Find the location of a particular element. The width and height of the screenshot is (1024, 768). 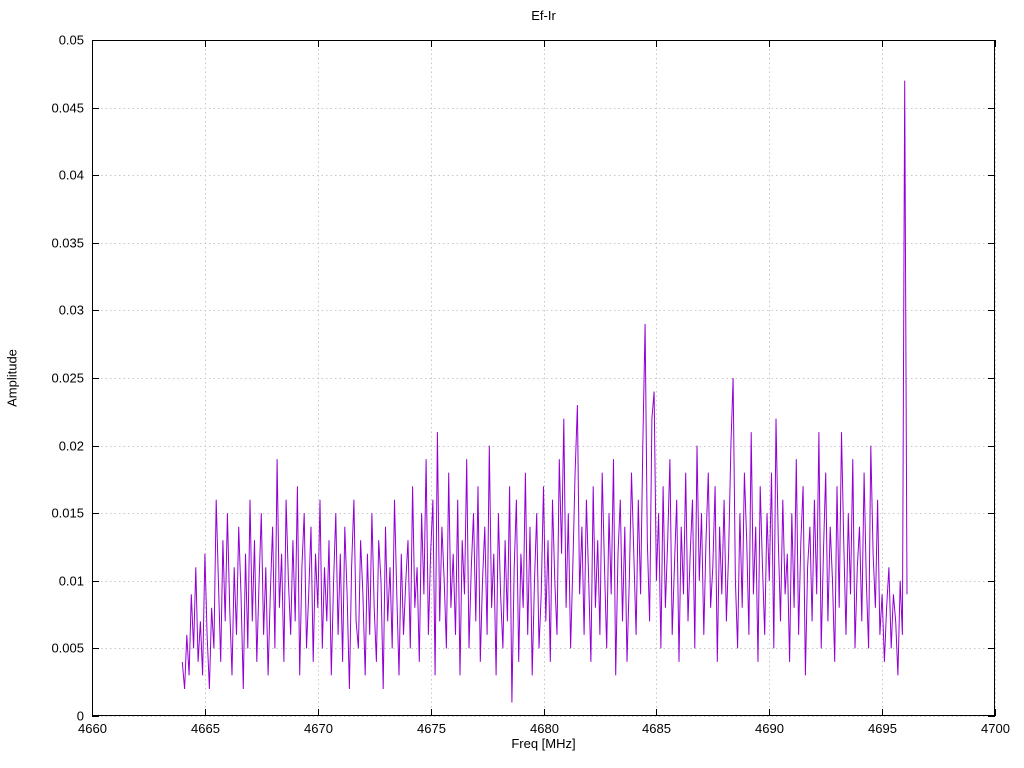

x-axis-label: Freq [MHz] is located at coordinates (543, 743).